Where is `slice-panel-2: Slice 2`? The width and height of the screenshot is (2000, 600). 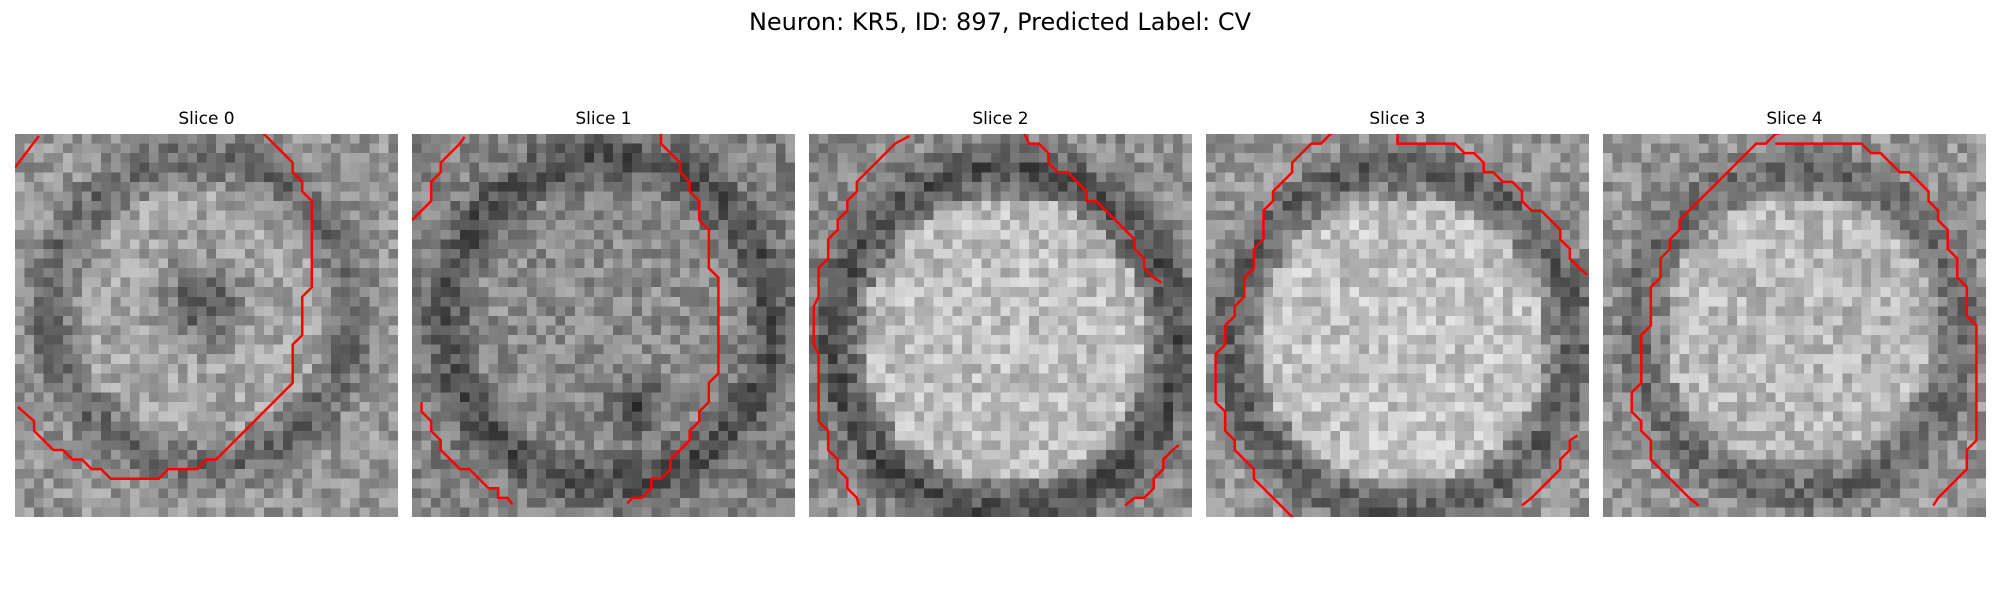 slice-panel-2: Slice 2 is located at coordinates (1000, 312).